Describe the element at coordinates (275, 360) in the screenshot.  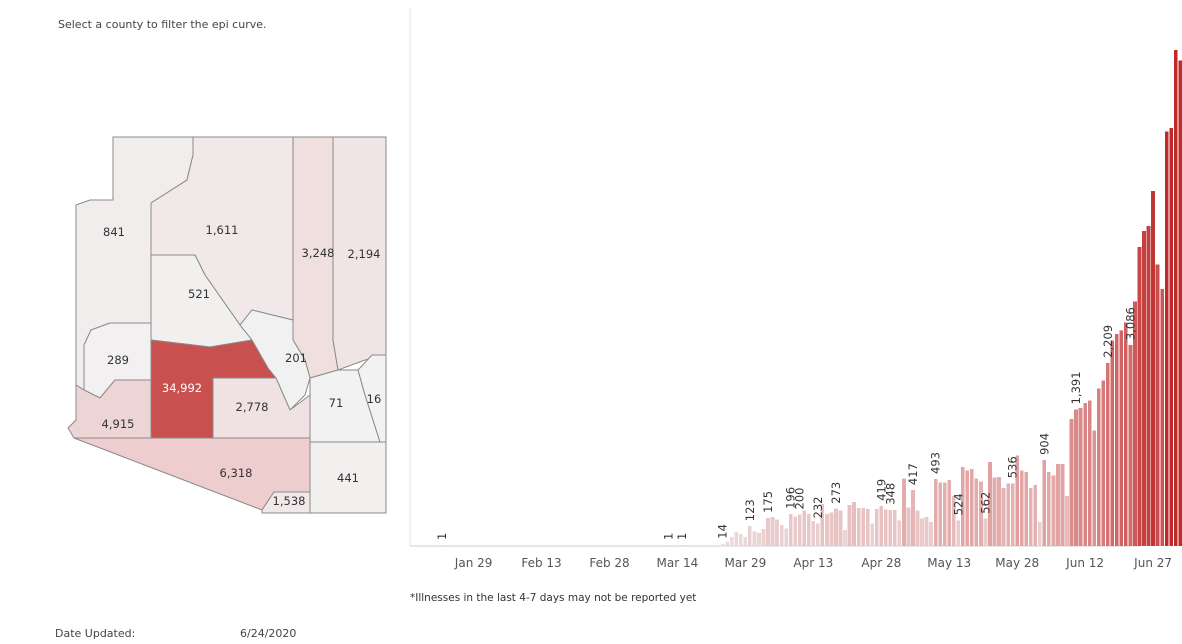
I see `county-gila` at that location.